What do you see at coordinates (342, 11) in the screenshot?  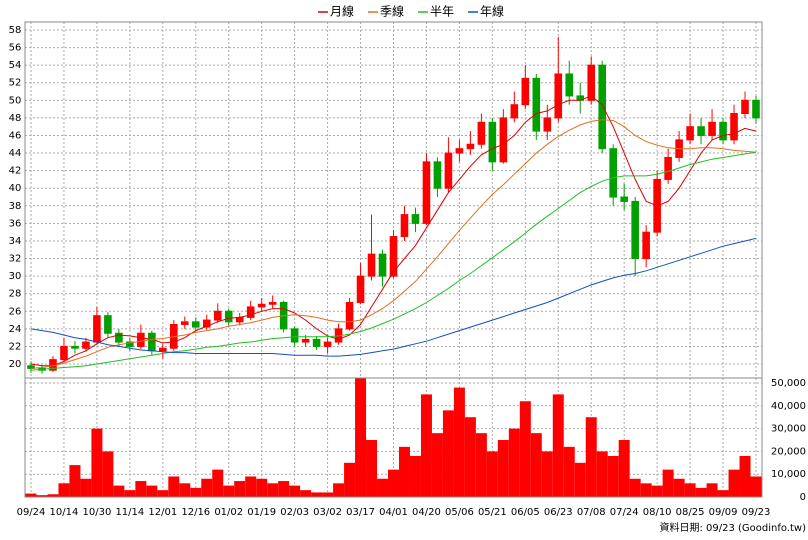 I see `legend-label: 月線` at bounding box center [342, 11].